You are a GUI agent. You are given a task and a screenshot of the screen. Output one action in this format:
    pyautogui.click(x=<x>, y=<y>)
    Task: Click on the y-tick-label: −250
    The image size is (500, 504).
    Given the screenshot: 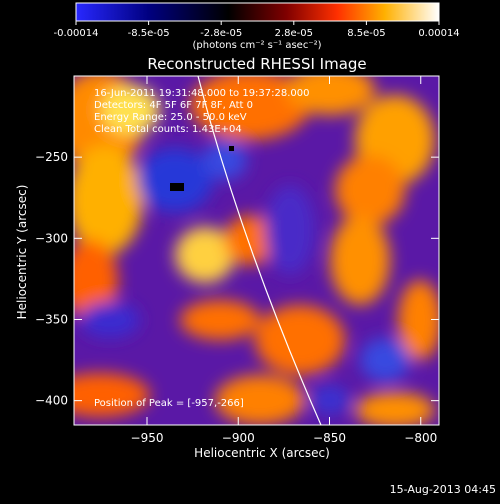 What is the action you would take?
    pyautogui.click(x=51, y=157)
    